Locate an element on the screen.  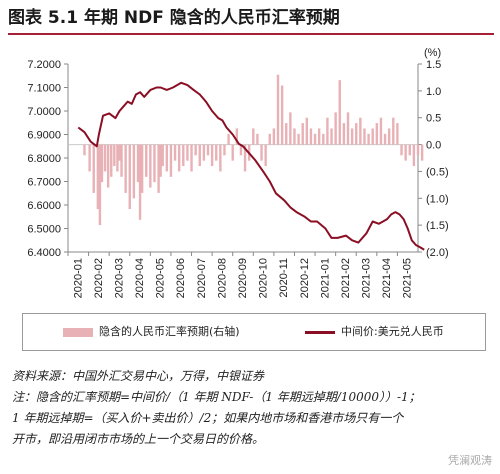
legend-item-line: 中间价:美元兑人民币 is located at coordinates (374, 332).